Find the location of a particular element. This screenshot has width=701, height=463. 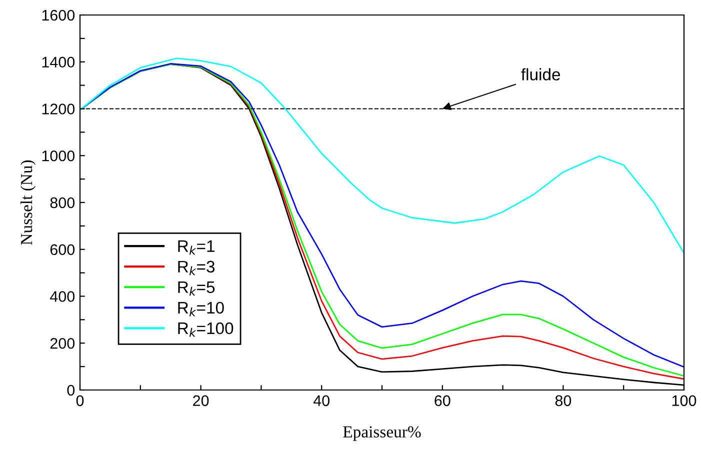

legend-label: R$_{k}$=100 is located at coordinates (206, 329).